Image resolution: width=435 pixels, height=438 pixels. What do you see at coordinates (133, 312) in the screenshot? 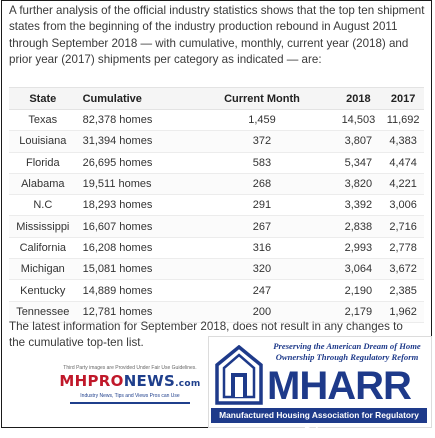
I see `cell-cumulative: 12,781 homes` at bounding box center [133, 312].